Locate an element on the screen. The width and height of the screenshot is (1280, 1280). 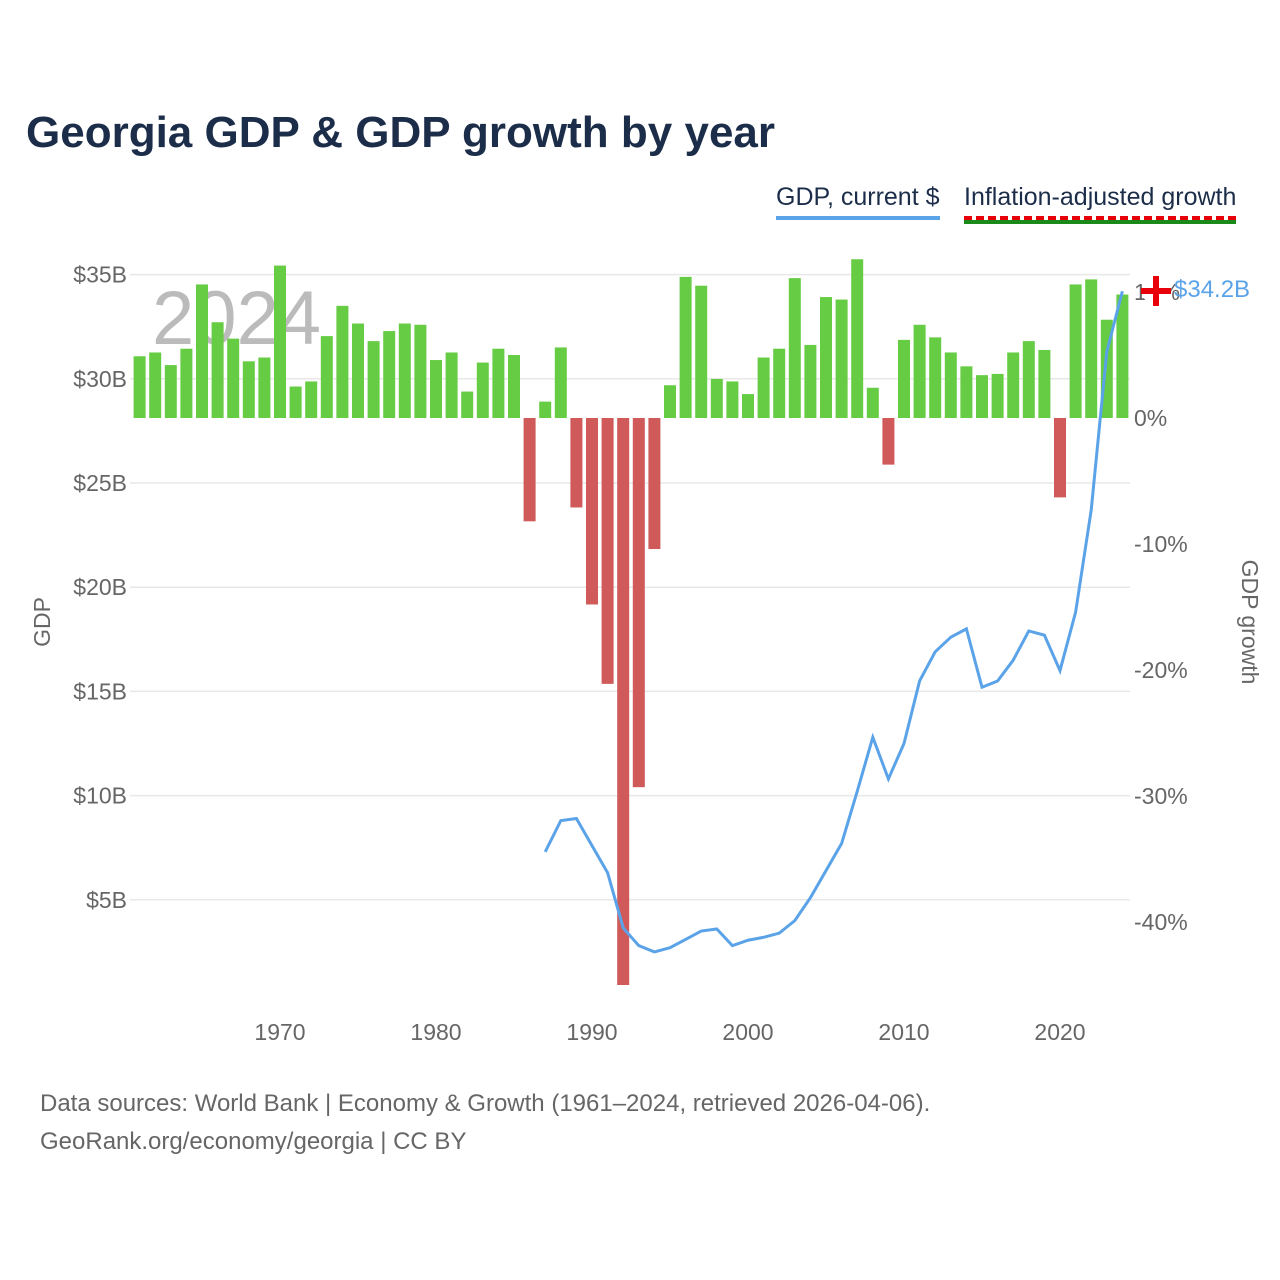
x-tick-label: 1970 is located at coordinates (279, 1032).